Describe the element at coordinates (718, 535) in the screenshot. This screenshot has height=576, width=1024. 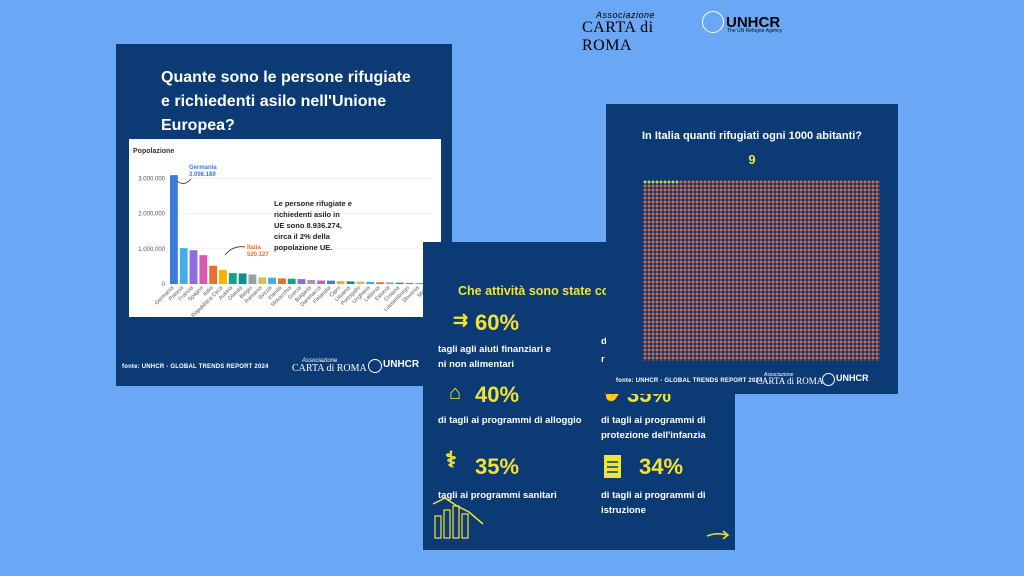
I see `next-arrow-icon` at that location.